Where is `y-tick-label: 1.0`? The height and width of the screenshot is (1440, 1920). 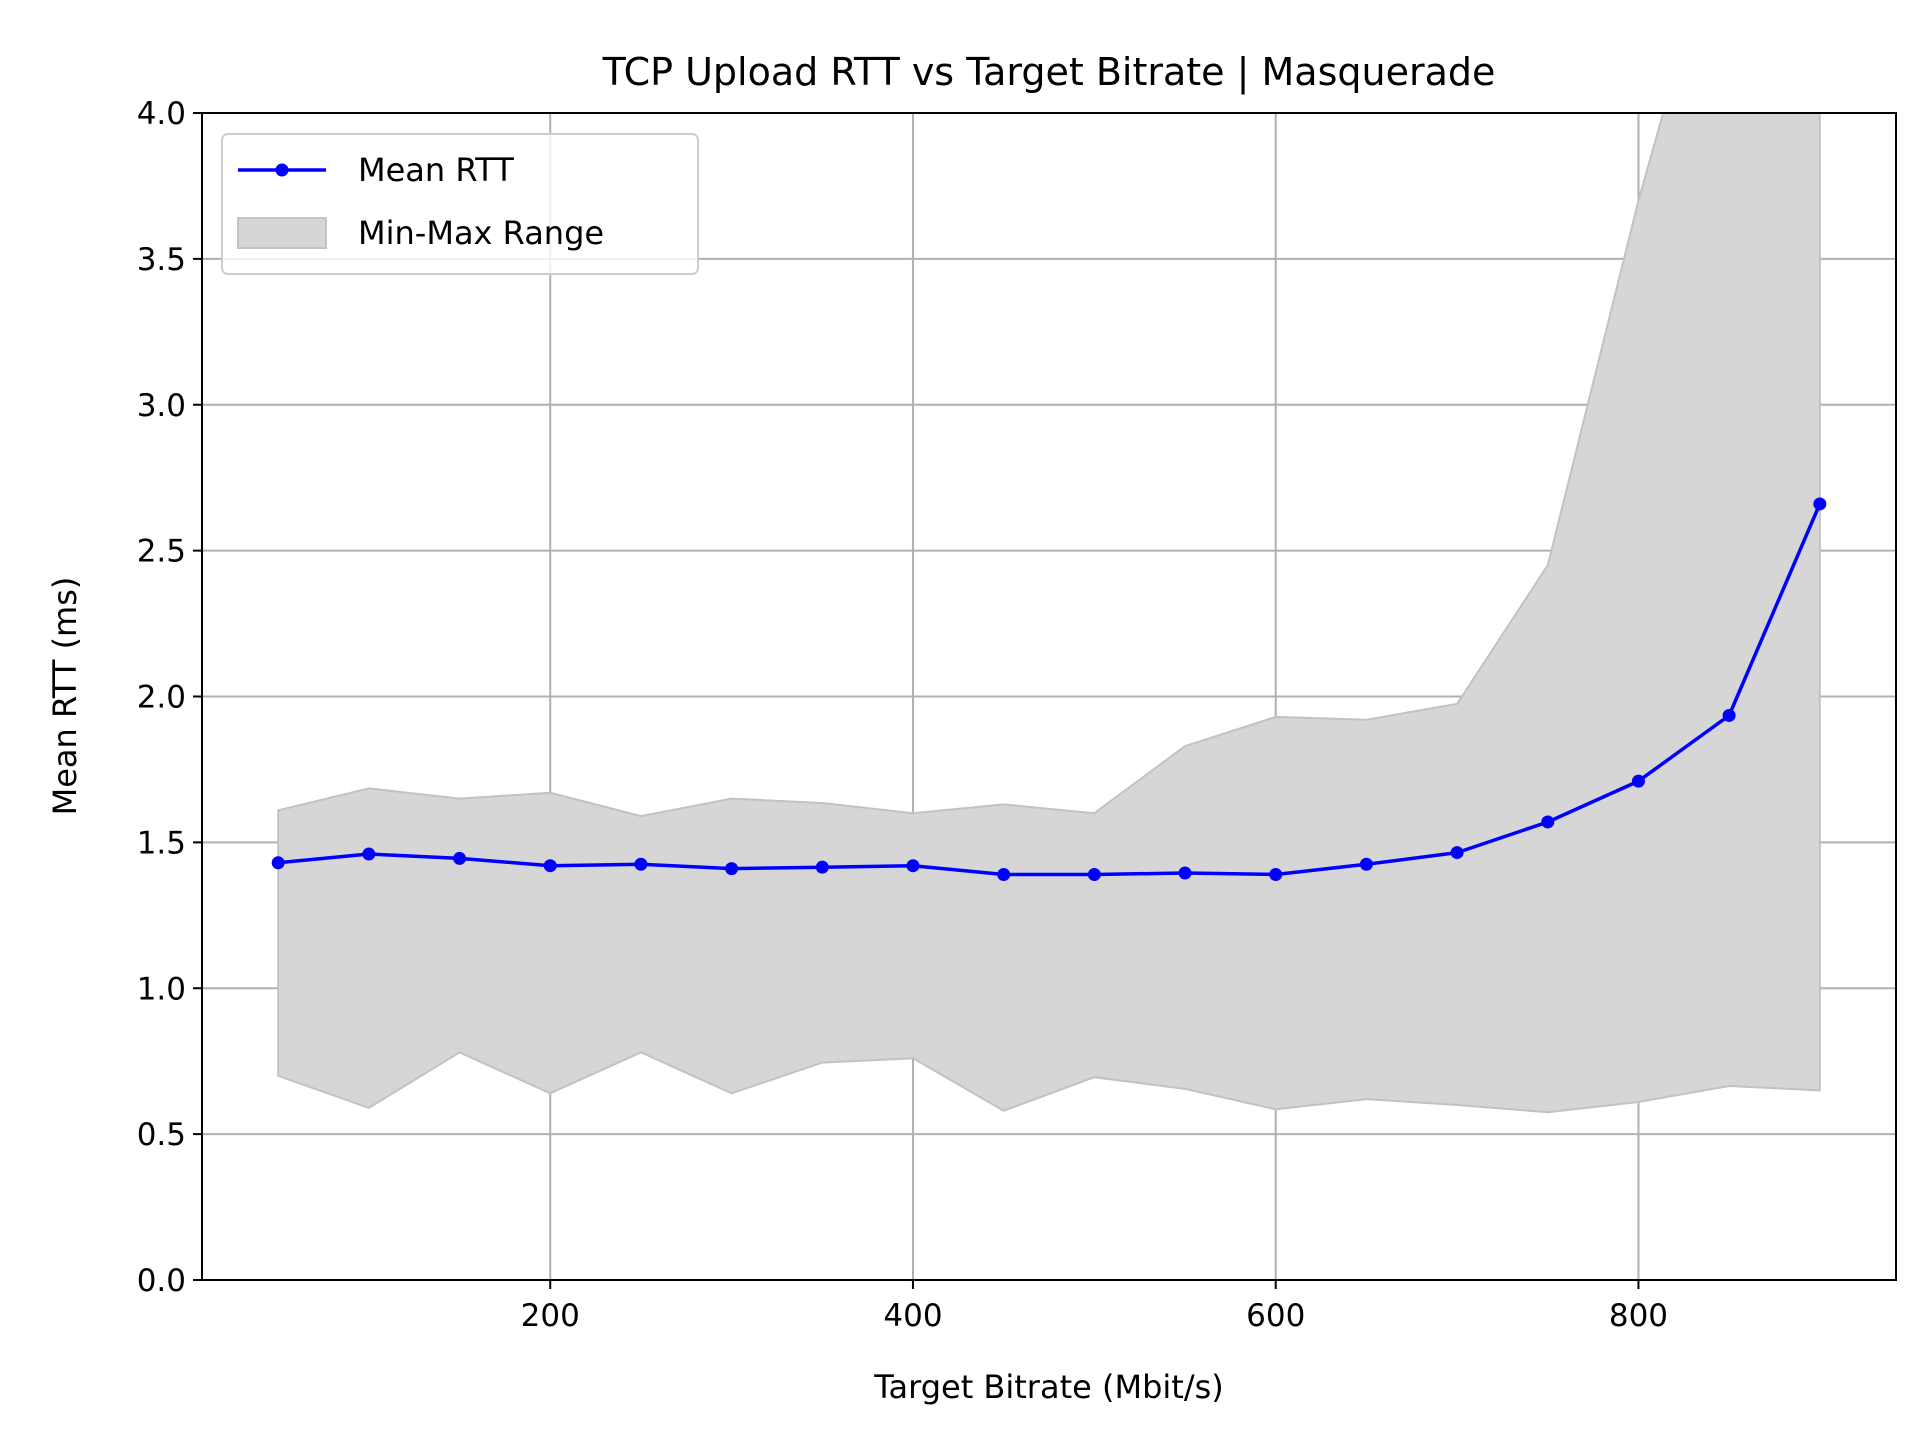
y-tick-label: 1.0 is located at coordinates (161, 989).